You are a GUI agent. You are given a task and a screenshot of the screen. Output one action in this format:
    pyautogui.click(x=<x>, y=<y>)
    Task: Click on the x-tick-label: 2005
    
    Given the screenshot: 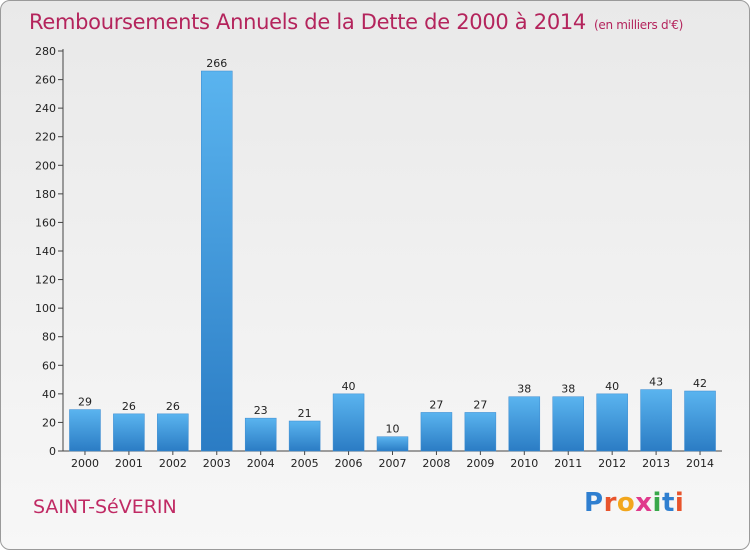 What is the action you would take?
    pyautogui.click(x=305, y=463)
    